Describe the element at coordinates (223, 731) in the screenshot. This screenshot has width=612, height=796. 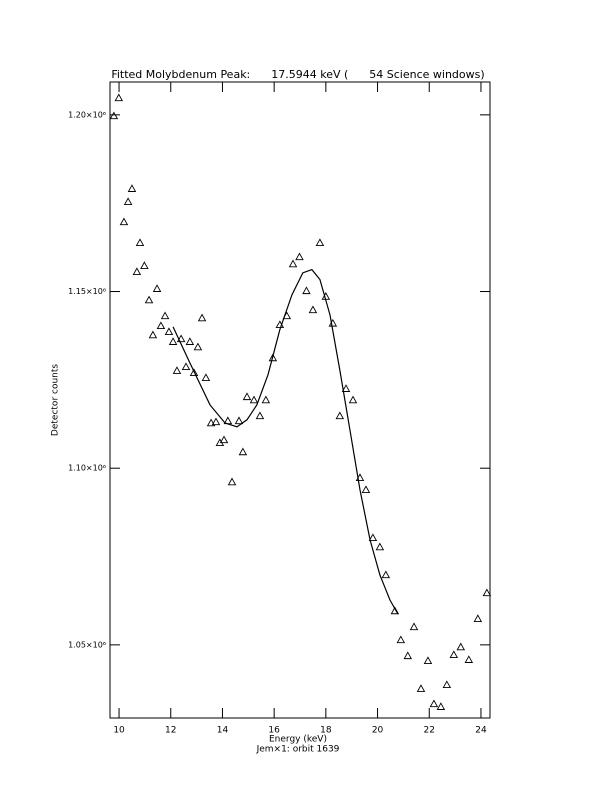
I see `x-tick-label: 14` at that location.